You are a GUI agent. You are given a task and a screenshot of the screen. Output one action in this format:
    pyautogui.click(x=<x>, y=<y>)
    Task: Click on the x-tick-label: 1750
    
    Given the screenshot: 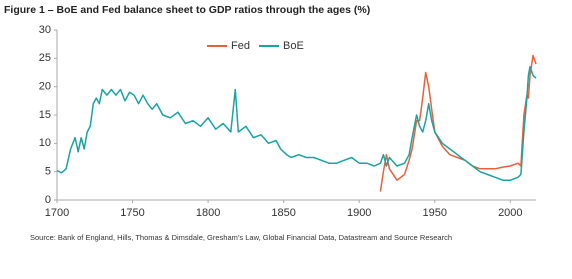 What is the action you would take?
    pyautogui.click(x=132, y=213)
    